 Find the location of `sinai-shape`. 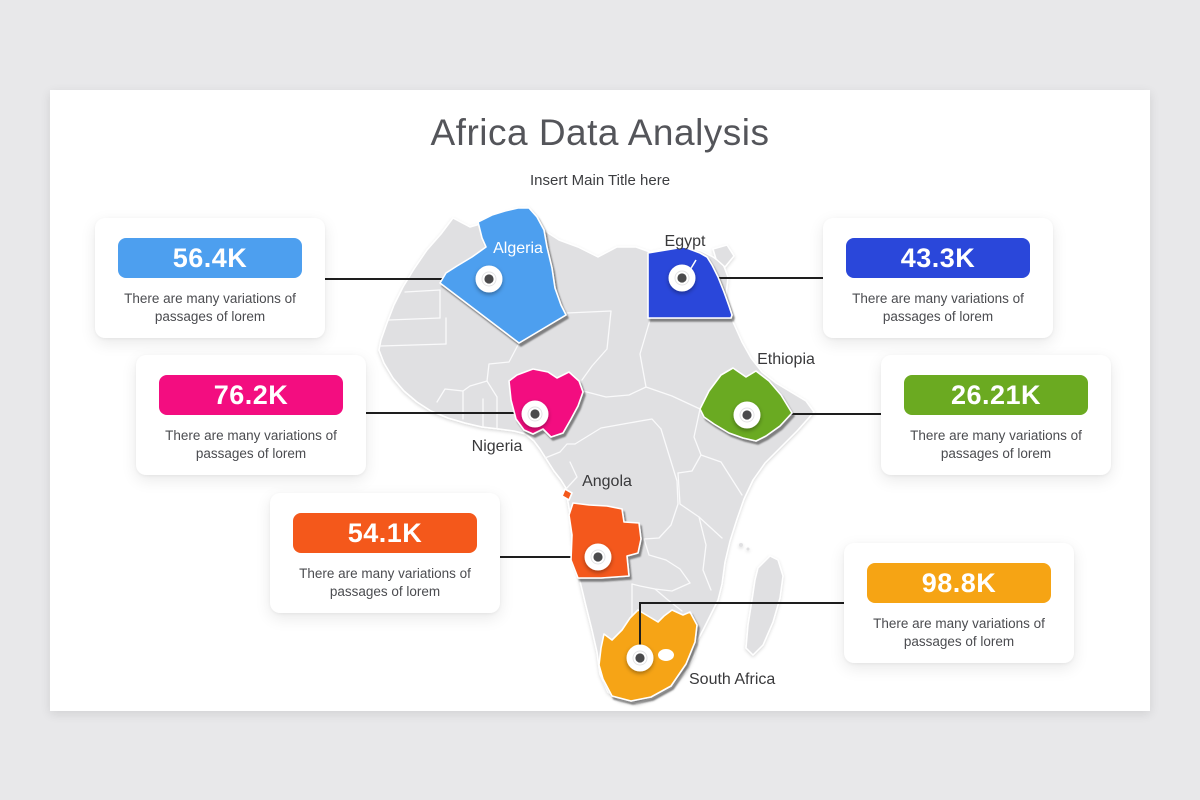

sinai-shape is located at coordinates (723, 256).